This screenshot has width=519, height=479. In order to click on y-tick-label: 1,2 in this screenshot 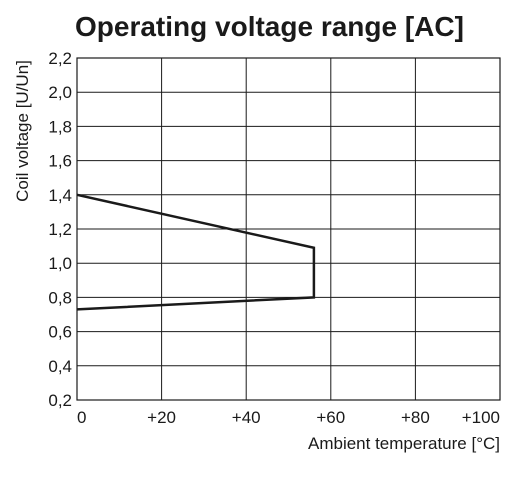, I will do `click(60, 229)`.